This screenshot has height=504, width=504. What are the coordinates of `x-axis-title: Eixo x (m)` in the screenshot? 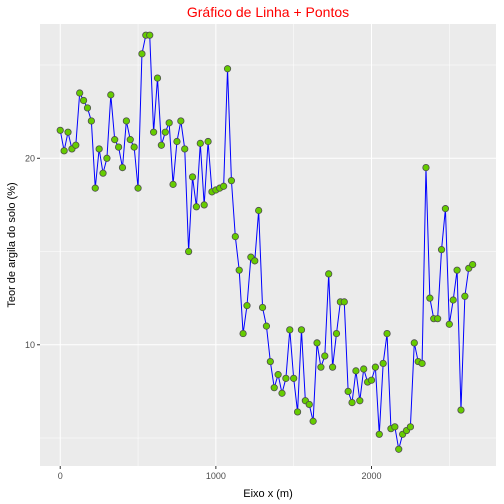 It's located at (268, 494).